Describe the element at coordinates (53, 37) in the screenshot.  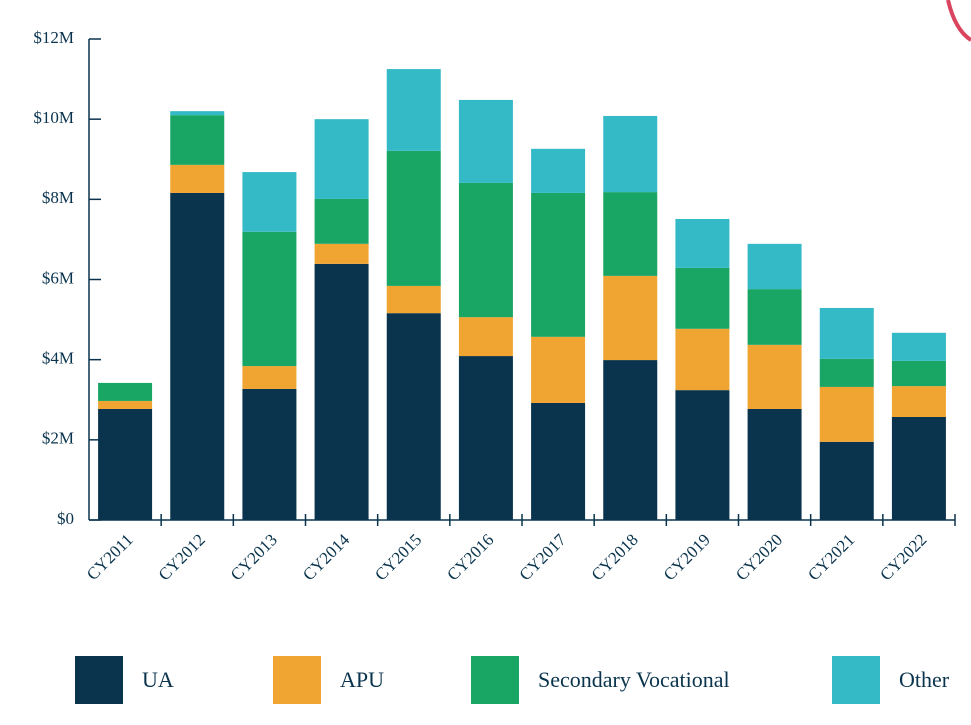
I see `y-tick-label: $12M` at that location.